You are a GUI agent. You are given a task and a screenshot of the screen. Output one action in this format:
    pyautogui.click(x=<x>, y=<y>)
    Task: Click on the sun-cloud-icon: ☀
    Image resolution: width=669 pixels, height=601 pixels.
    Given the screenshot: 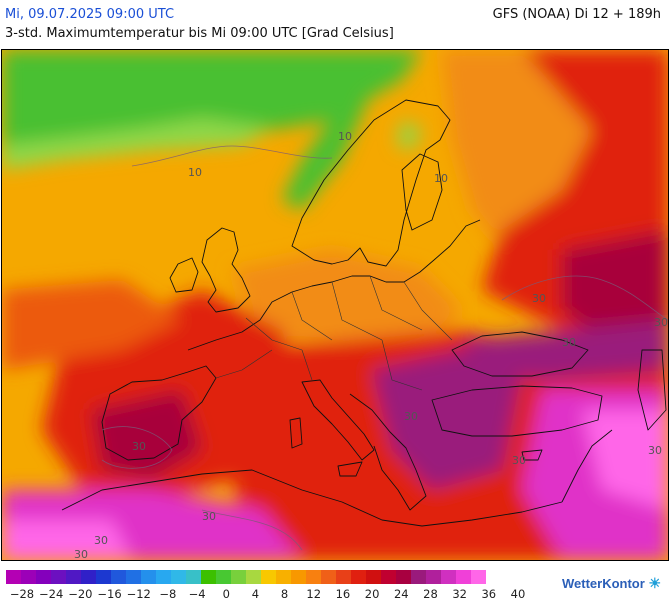 What is the action you would take?
    pyautogui.click(x=654, y=583)
    